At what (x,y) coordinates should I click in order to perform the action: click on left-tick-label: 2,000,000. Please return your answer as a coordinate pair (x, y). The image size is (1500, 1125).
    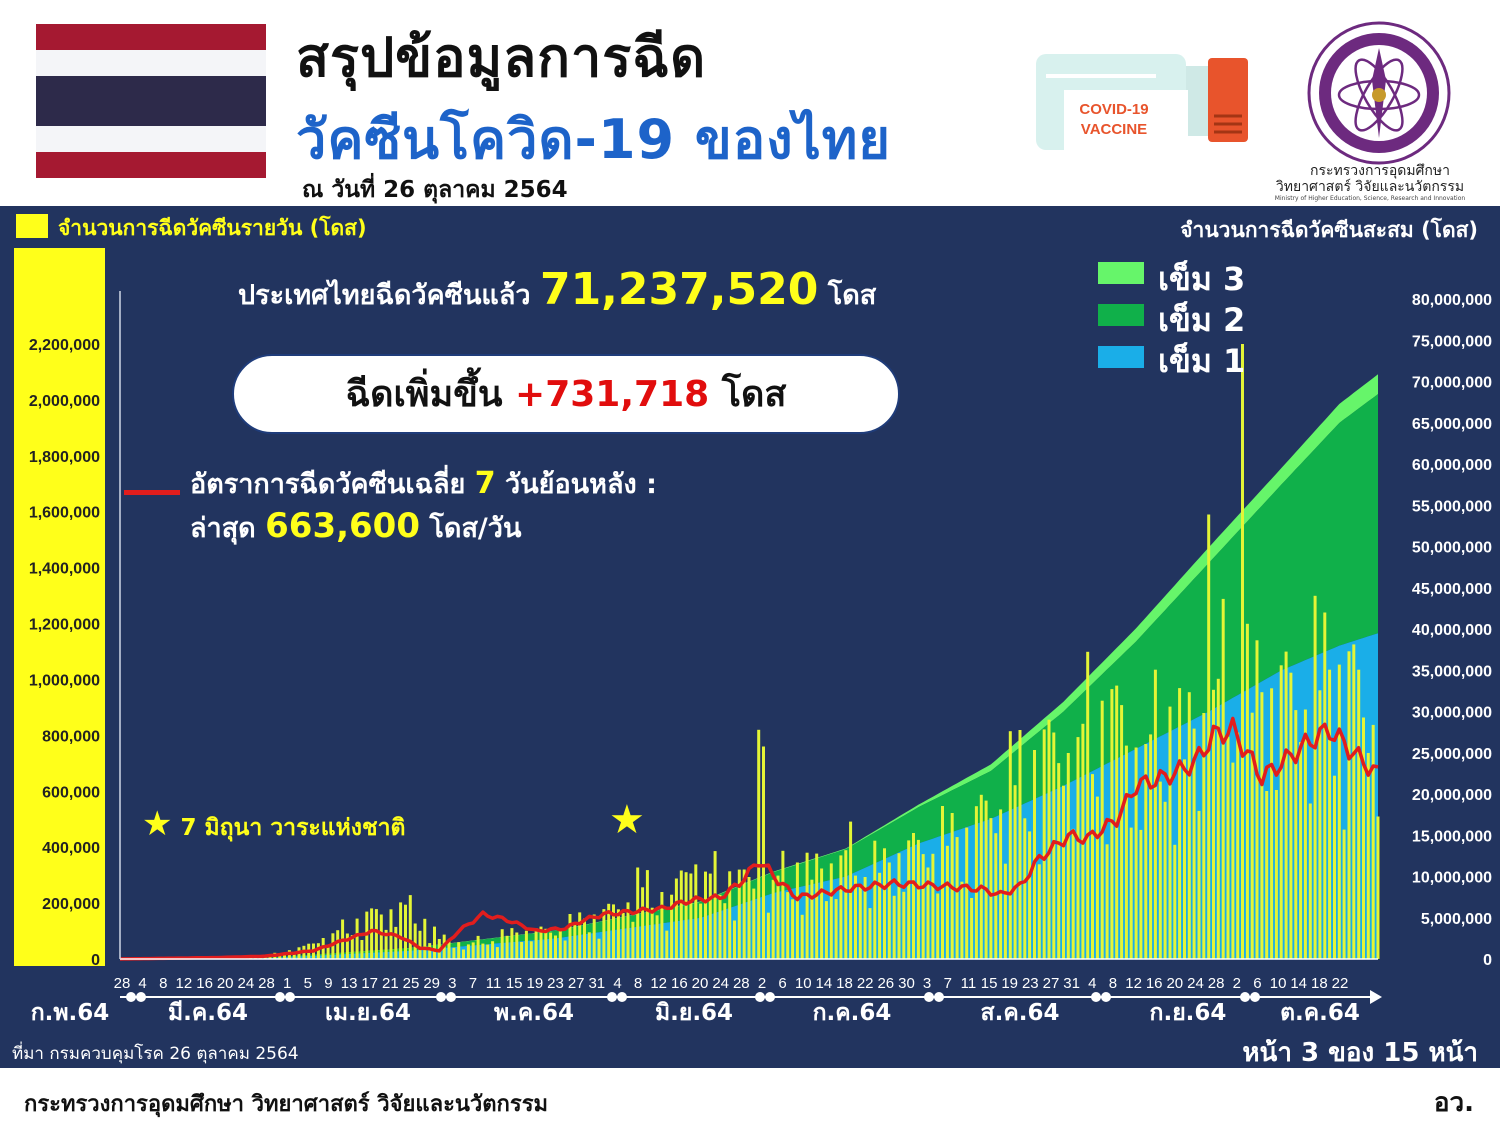
    Looking at the image, I should click on (64, 401).